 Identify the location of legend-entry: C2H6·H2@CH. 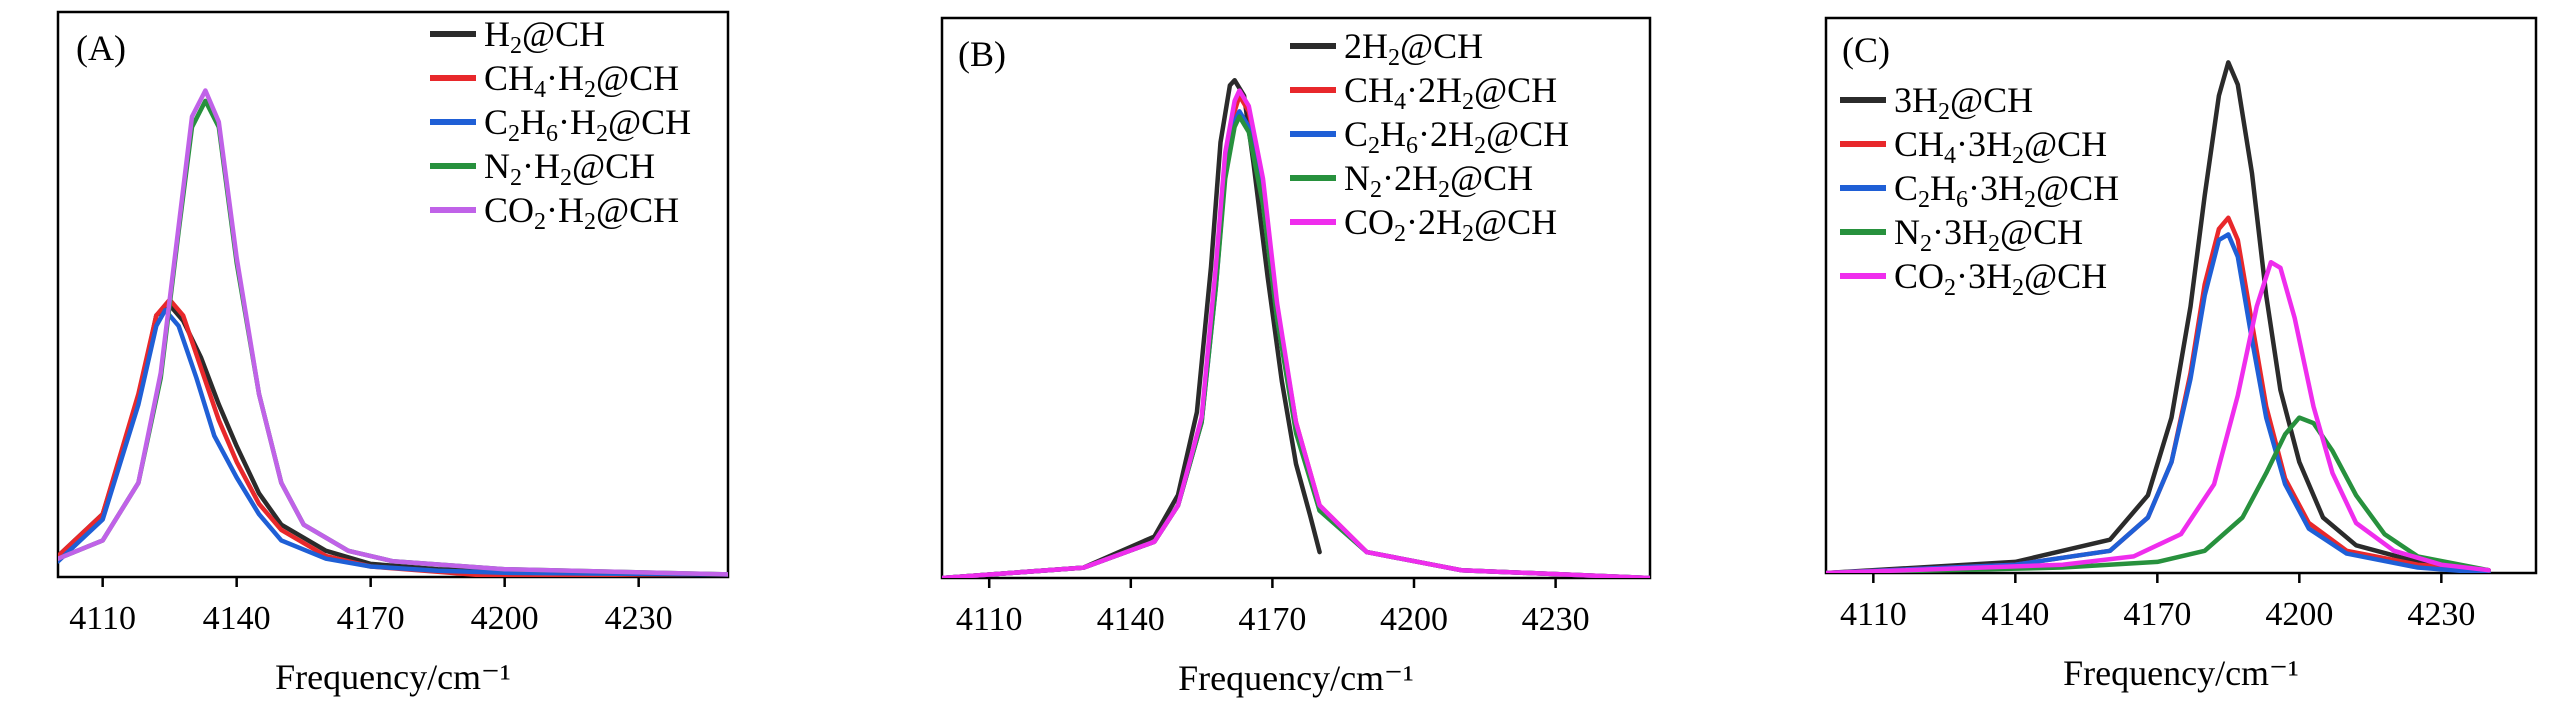
(587, 124).